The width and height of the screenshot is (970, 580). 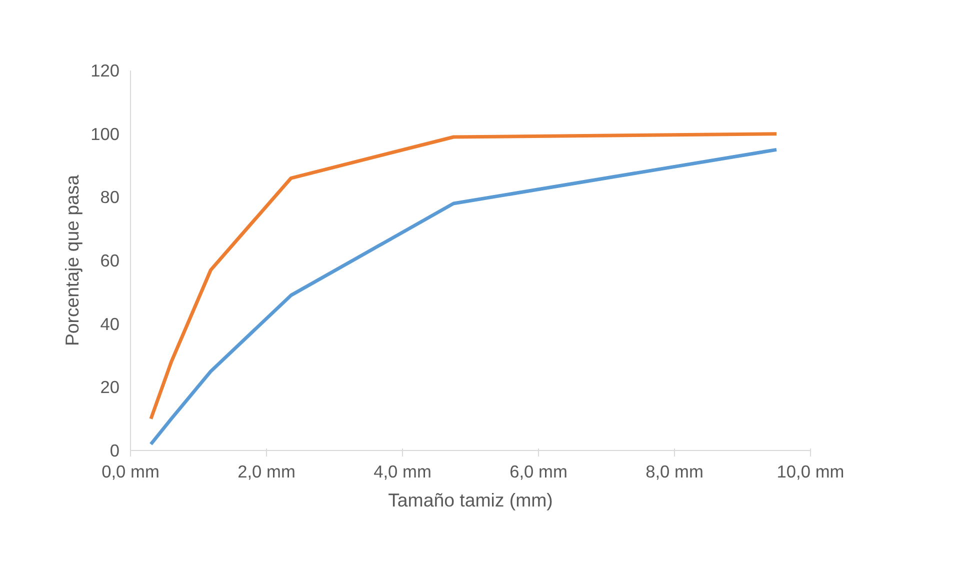 I want to click on y-tick-label: 80, so click(x=110, y=197).